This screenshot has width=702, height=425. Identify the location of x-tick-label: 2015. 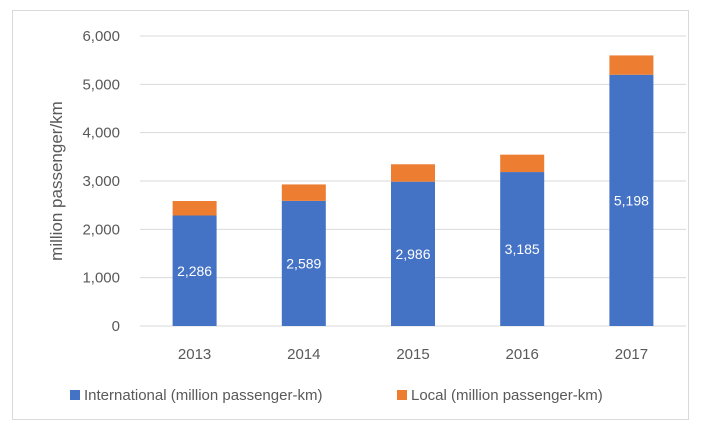
(412, 354).